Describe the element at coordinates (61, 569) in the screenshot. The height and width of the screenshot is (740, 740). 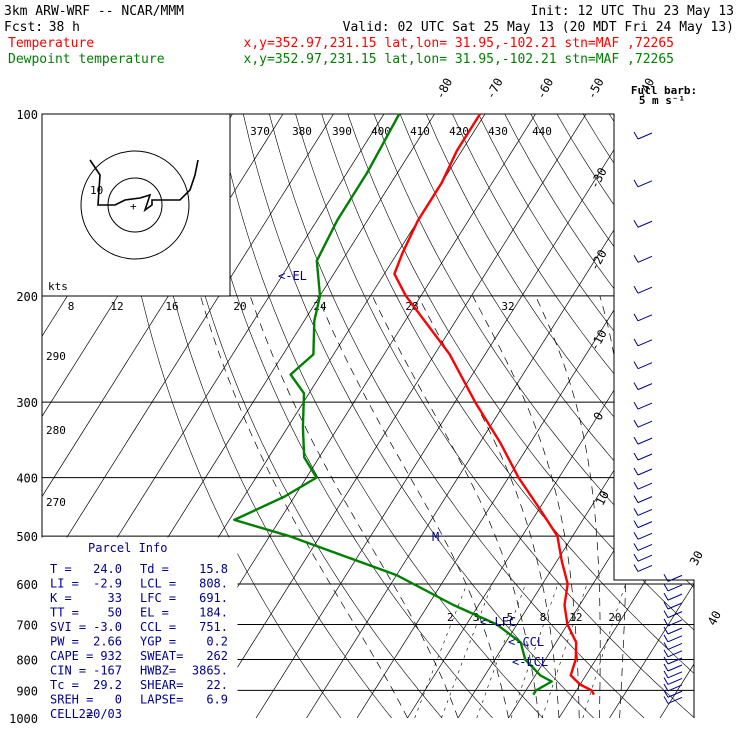
I see `parcel-info-cell: T =` at that location.